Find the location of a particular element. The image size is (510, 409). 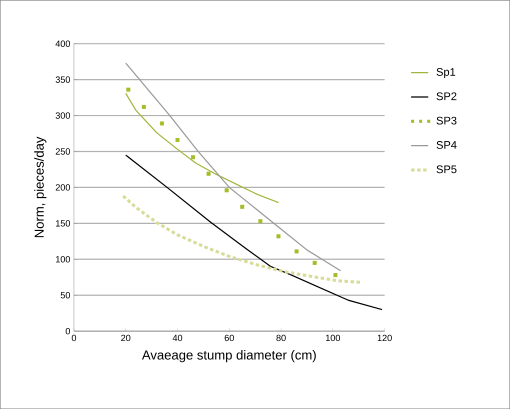

x-tick-label: 40 is located at coordinates (177, 338).